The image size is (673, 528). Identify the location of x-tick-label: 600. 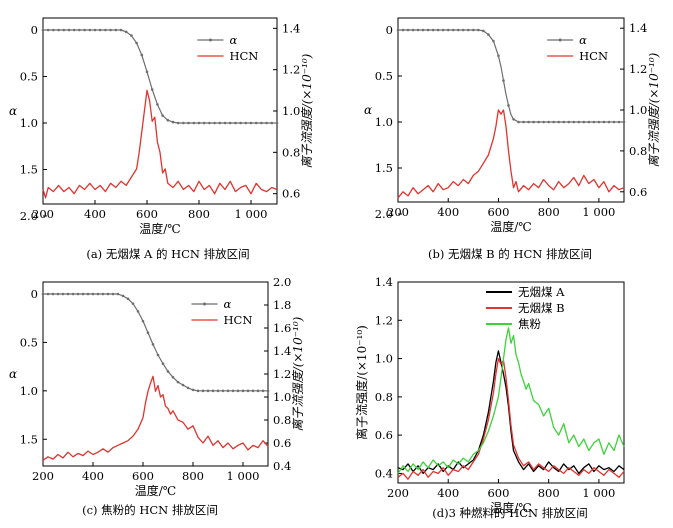
(498, 212).